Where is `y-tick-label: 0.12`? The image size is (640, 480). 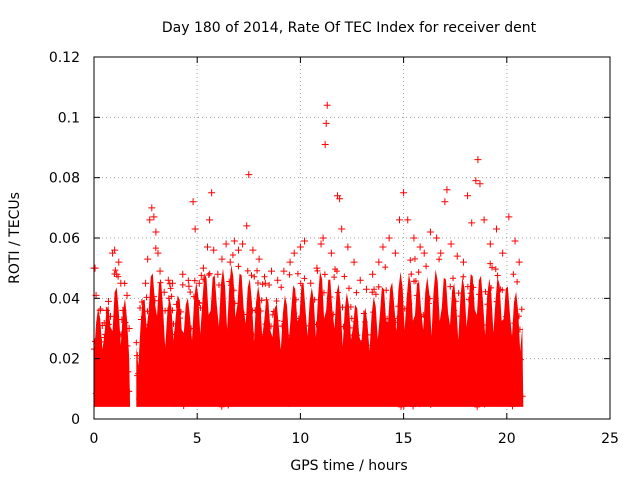
y-tick-label: 0.12 is located at coordinates (64, 58).